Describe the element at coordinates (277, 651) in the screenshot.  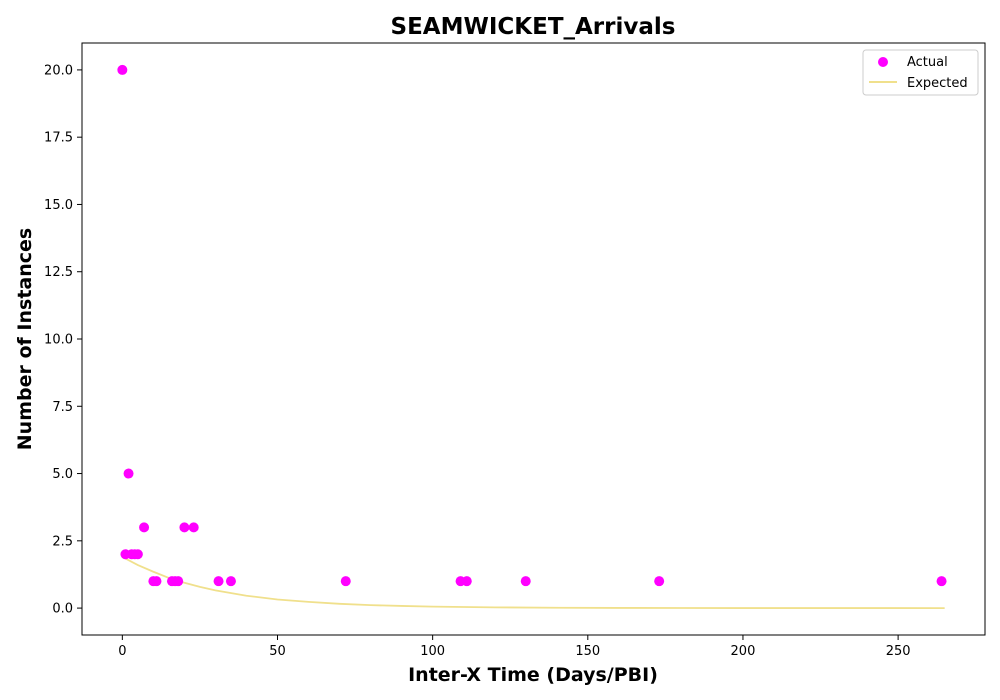
I see `x-tick-label: 50` at that location.